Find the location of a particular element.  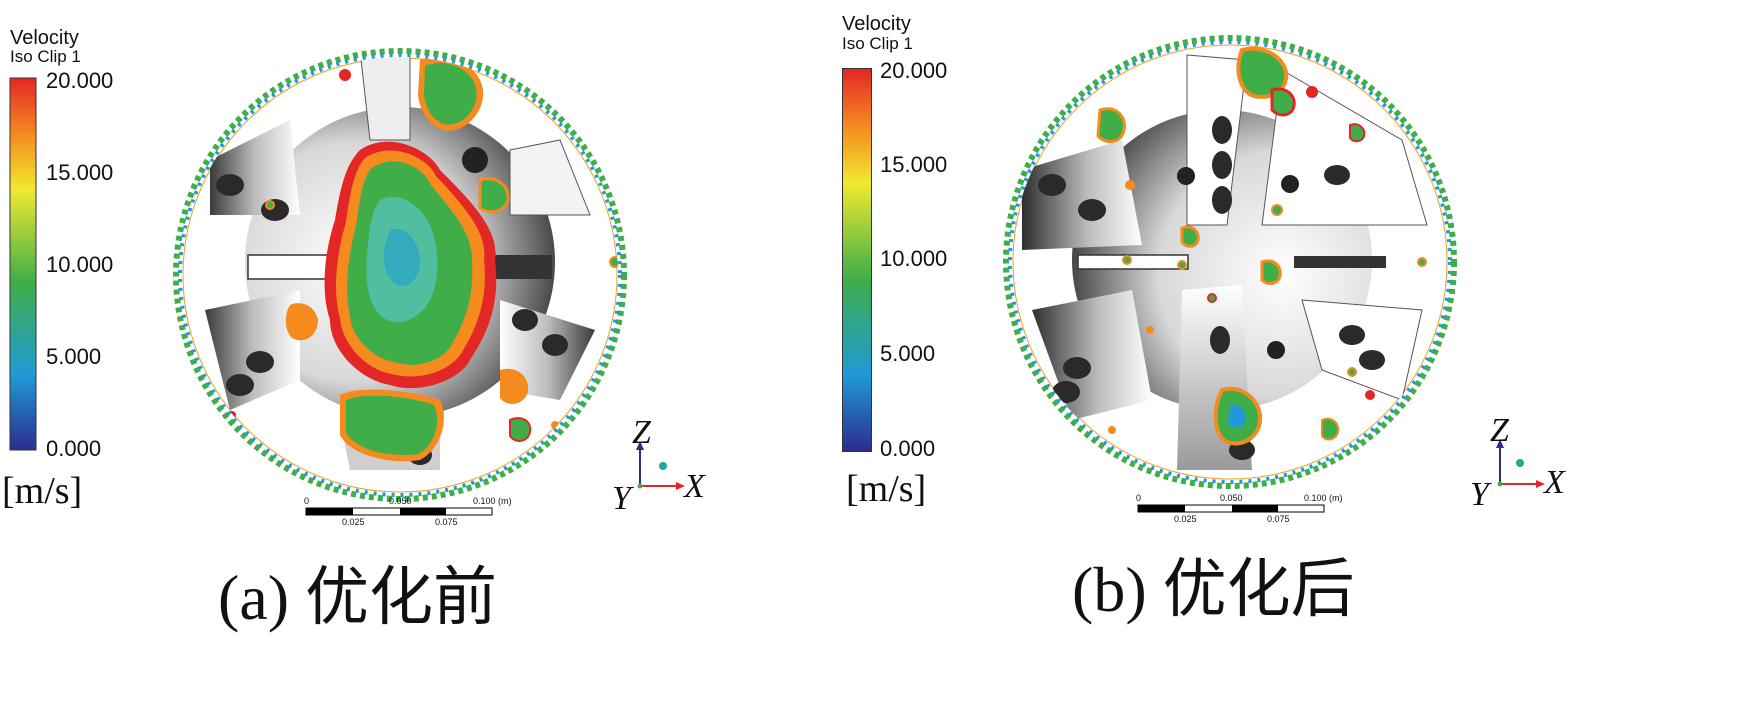

caption: (a) 优化前 is located at coordinates (358, 597).